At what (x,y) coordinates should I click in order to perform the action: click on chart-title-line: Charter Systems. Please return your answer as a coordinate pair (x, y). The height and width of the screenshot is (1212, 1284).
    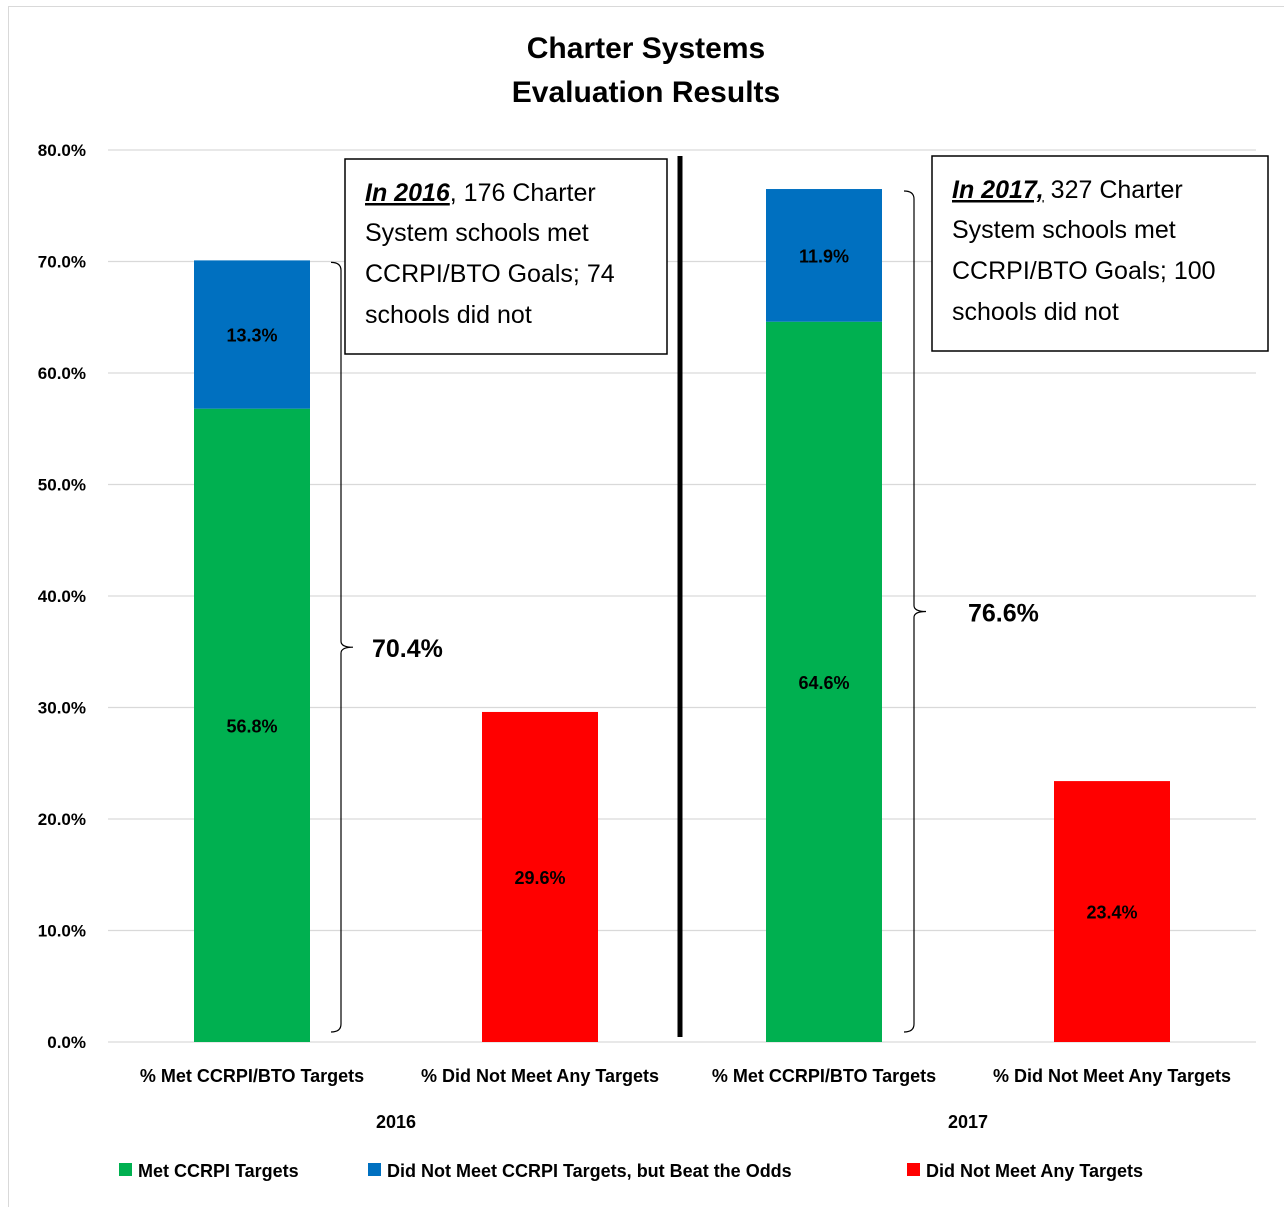
    Looking at the image, I should click on (646, 48).